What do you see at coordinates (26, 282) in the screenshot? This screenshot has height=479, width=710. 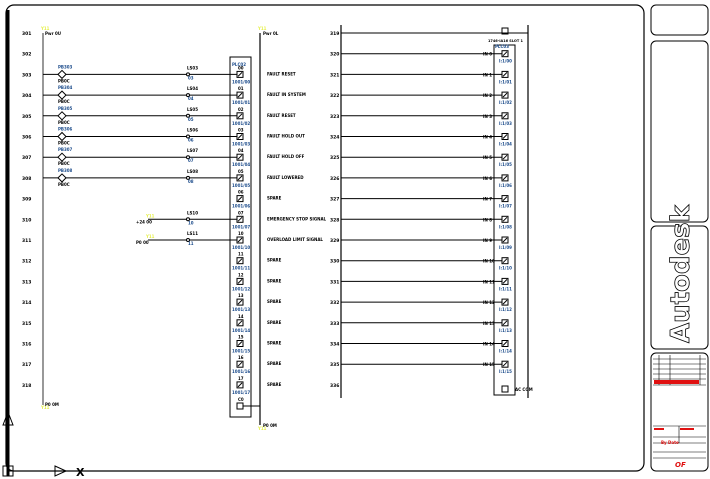 I see `rung-number: 313` at bounding box center [26, 282].